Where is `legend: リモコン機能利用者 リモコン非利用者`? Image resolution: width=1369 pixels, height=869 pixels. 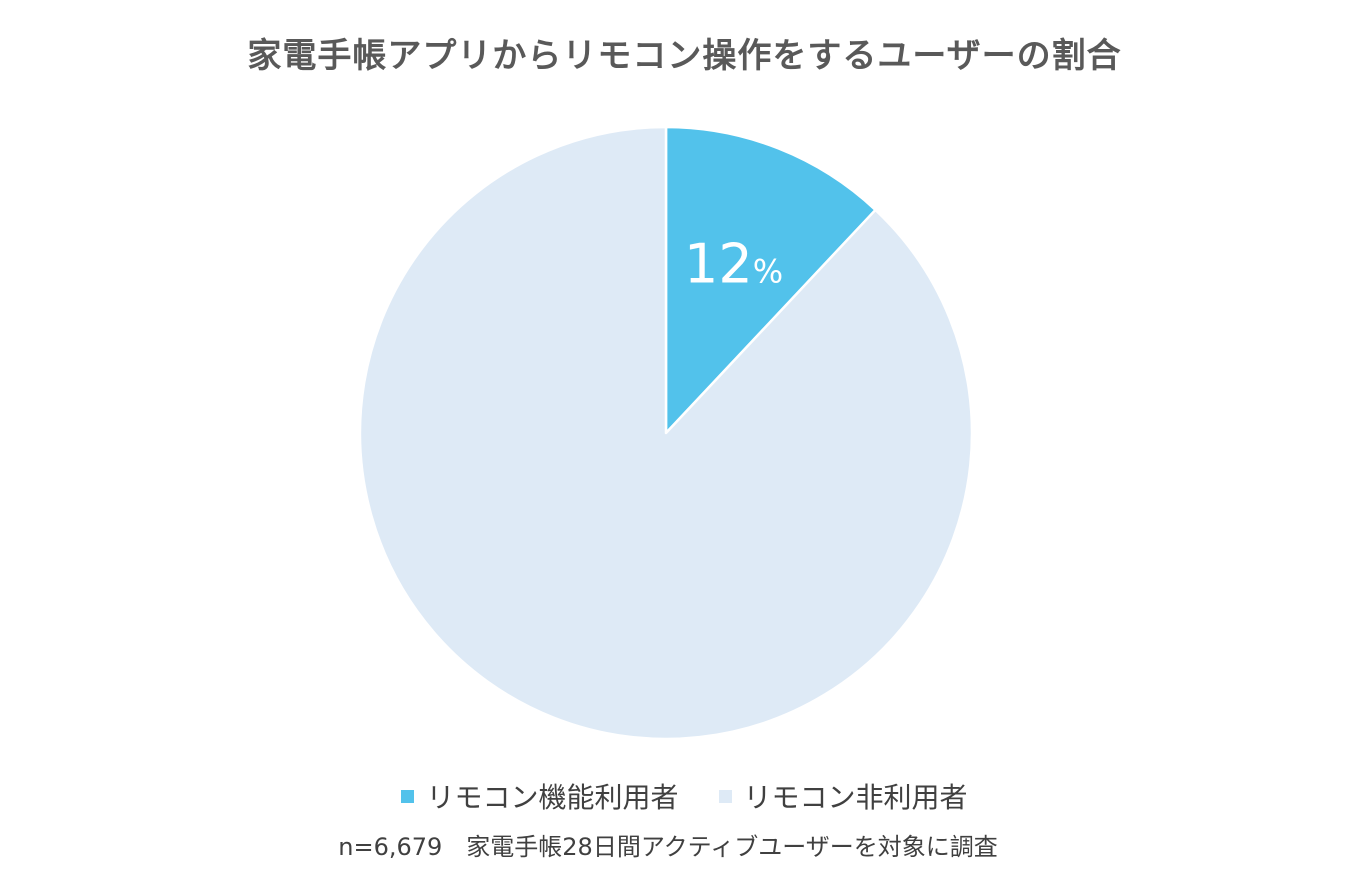
legend: リモコン機能利用者 リモコン非利用者 is located at coordinates (684, 796).